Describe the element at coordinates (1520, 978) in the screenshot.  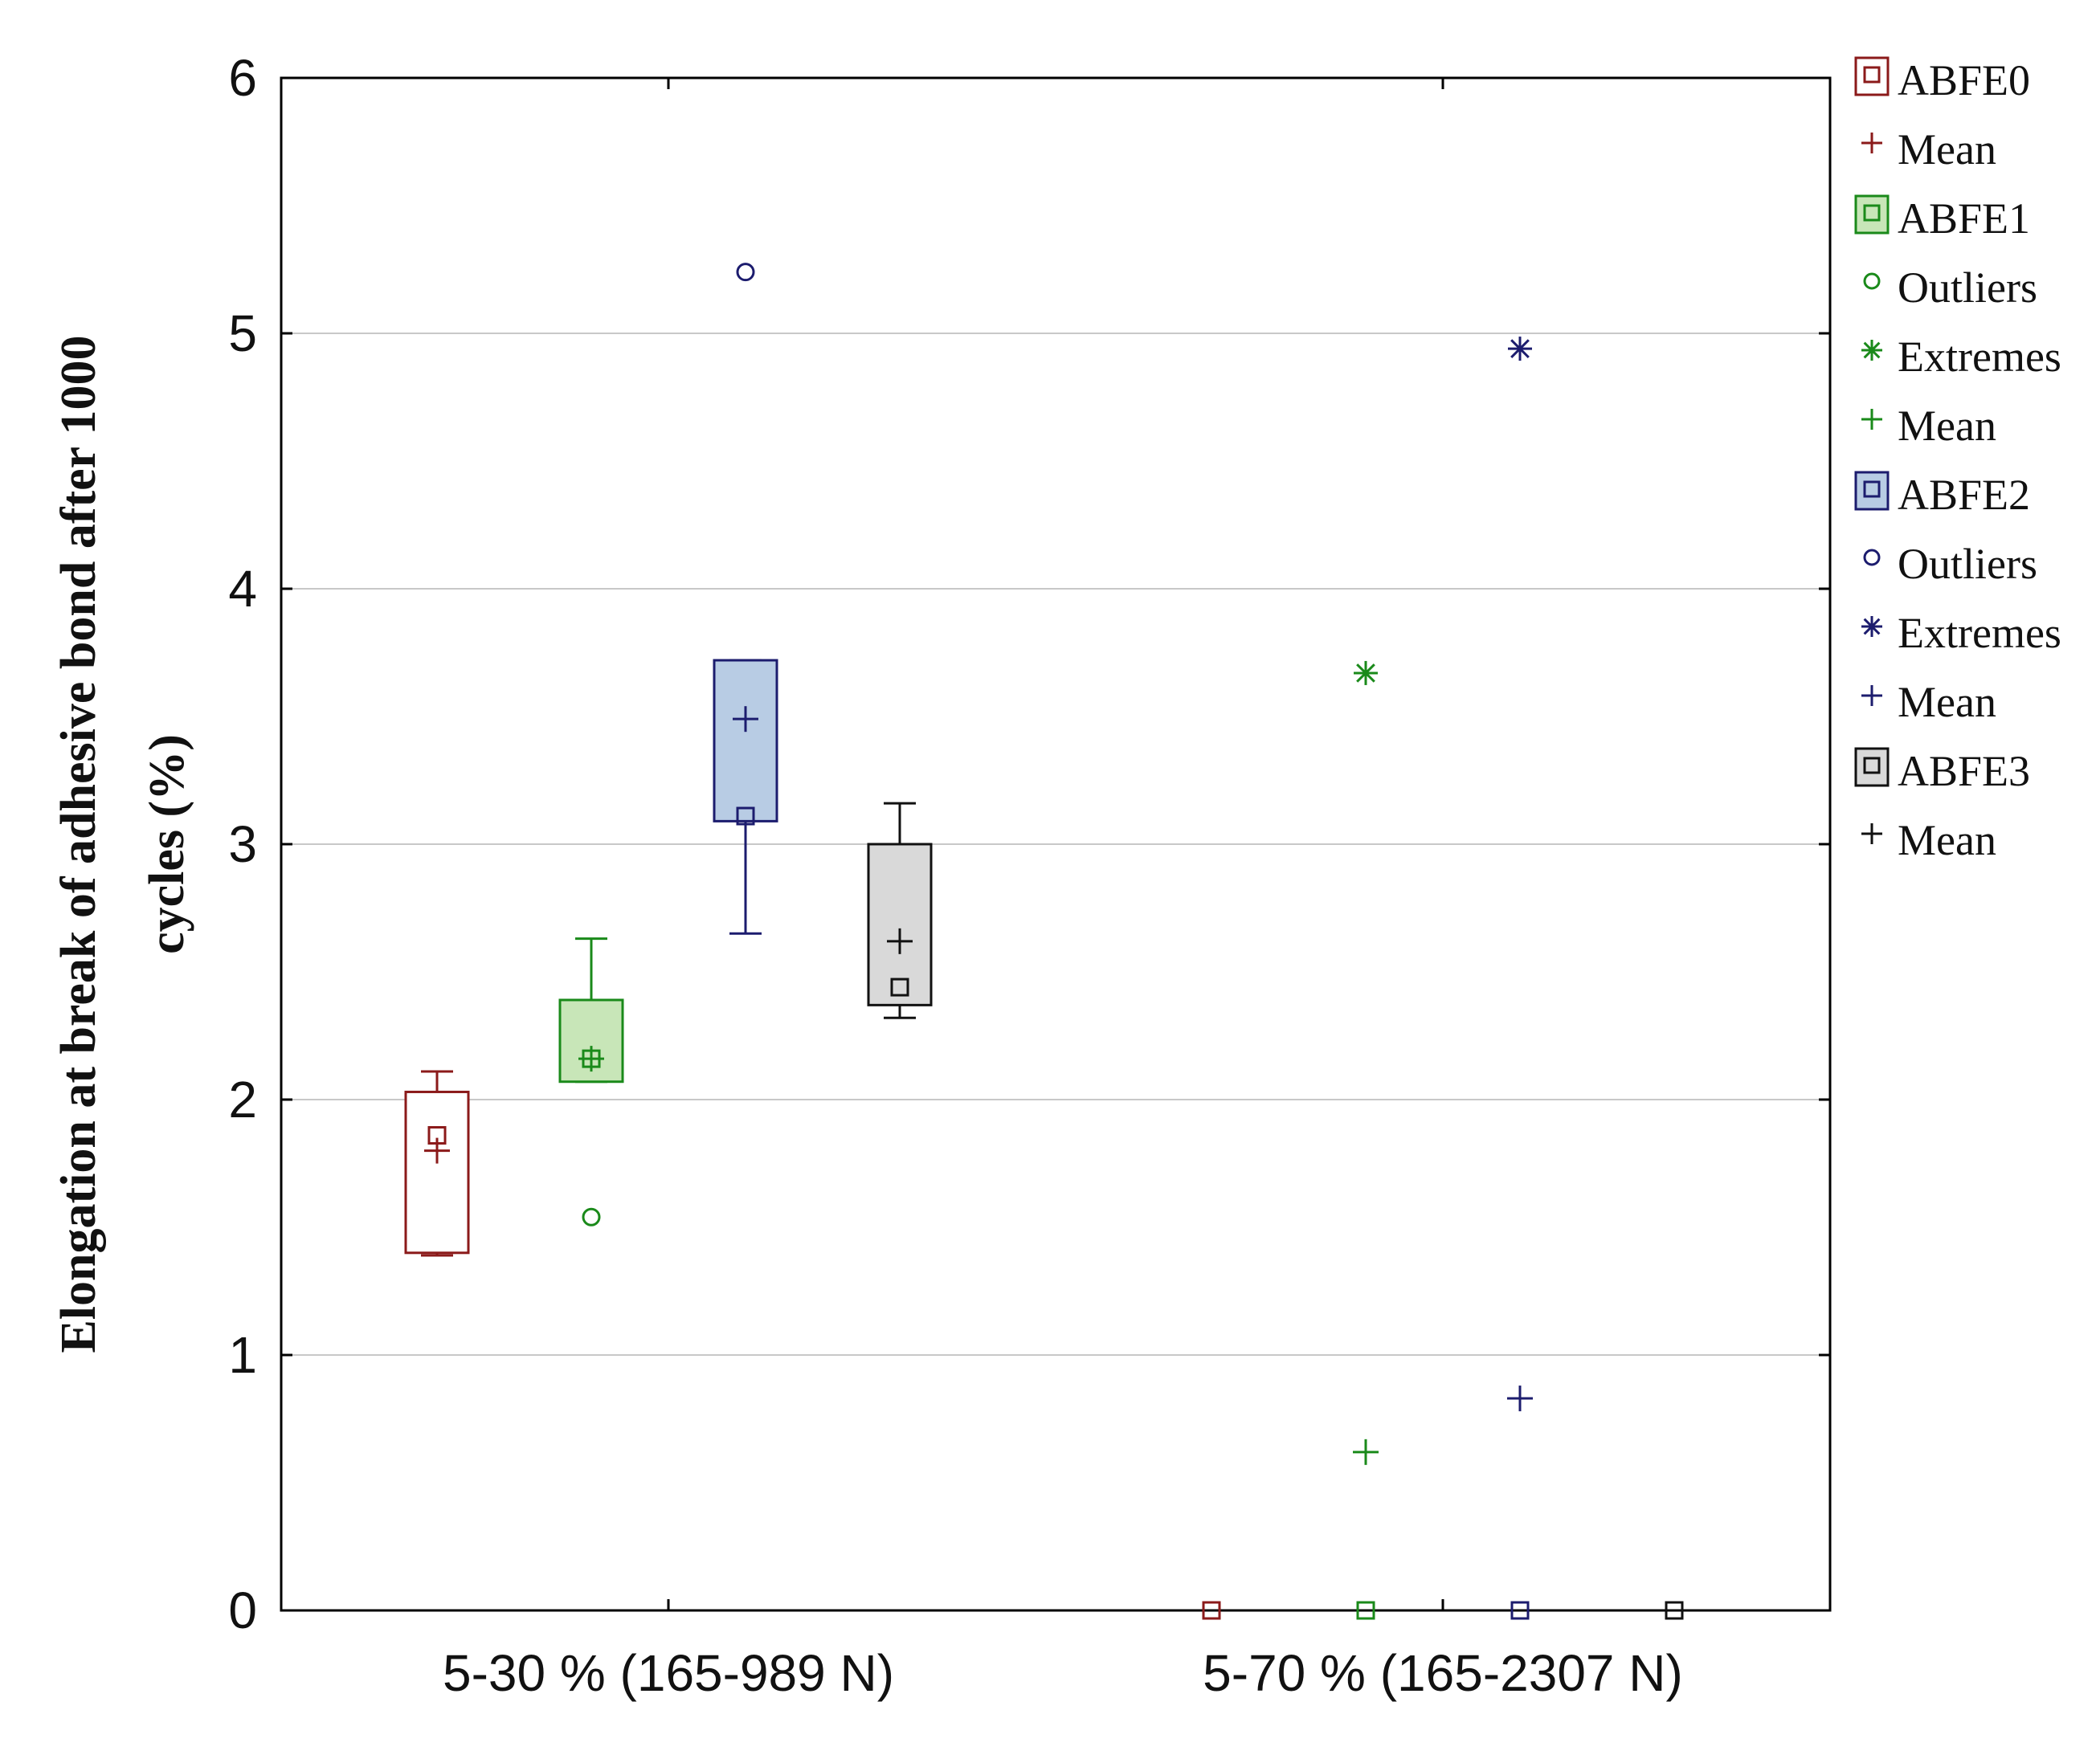
I see `box-abfe2-cat1` at that location.